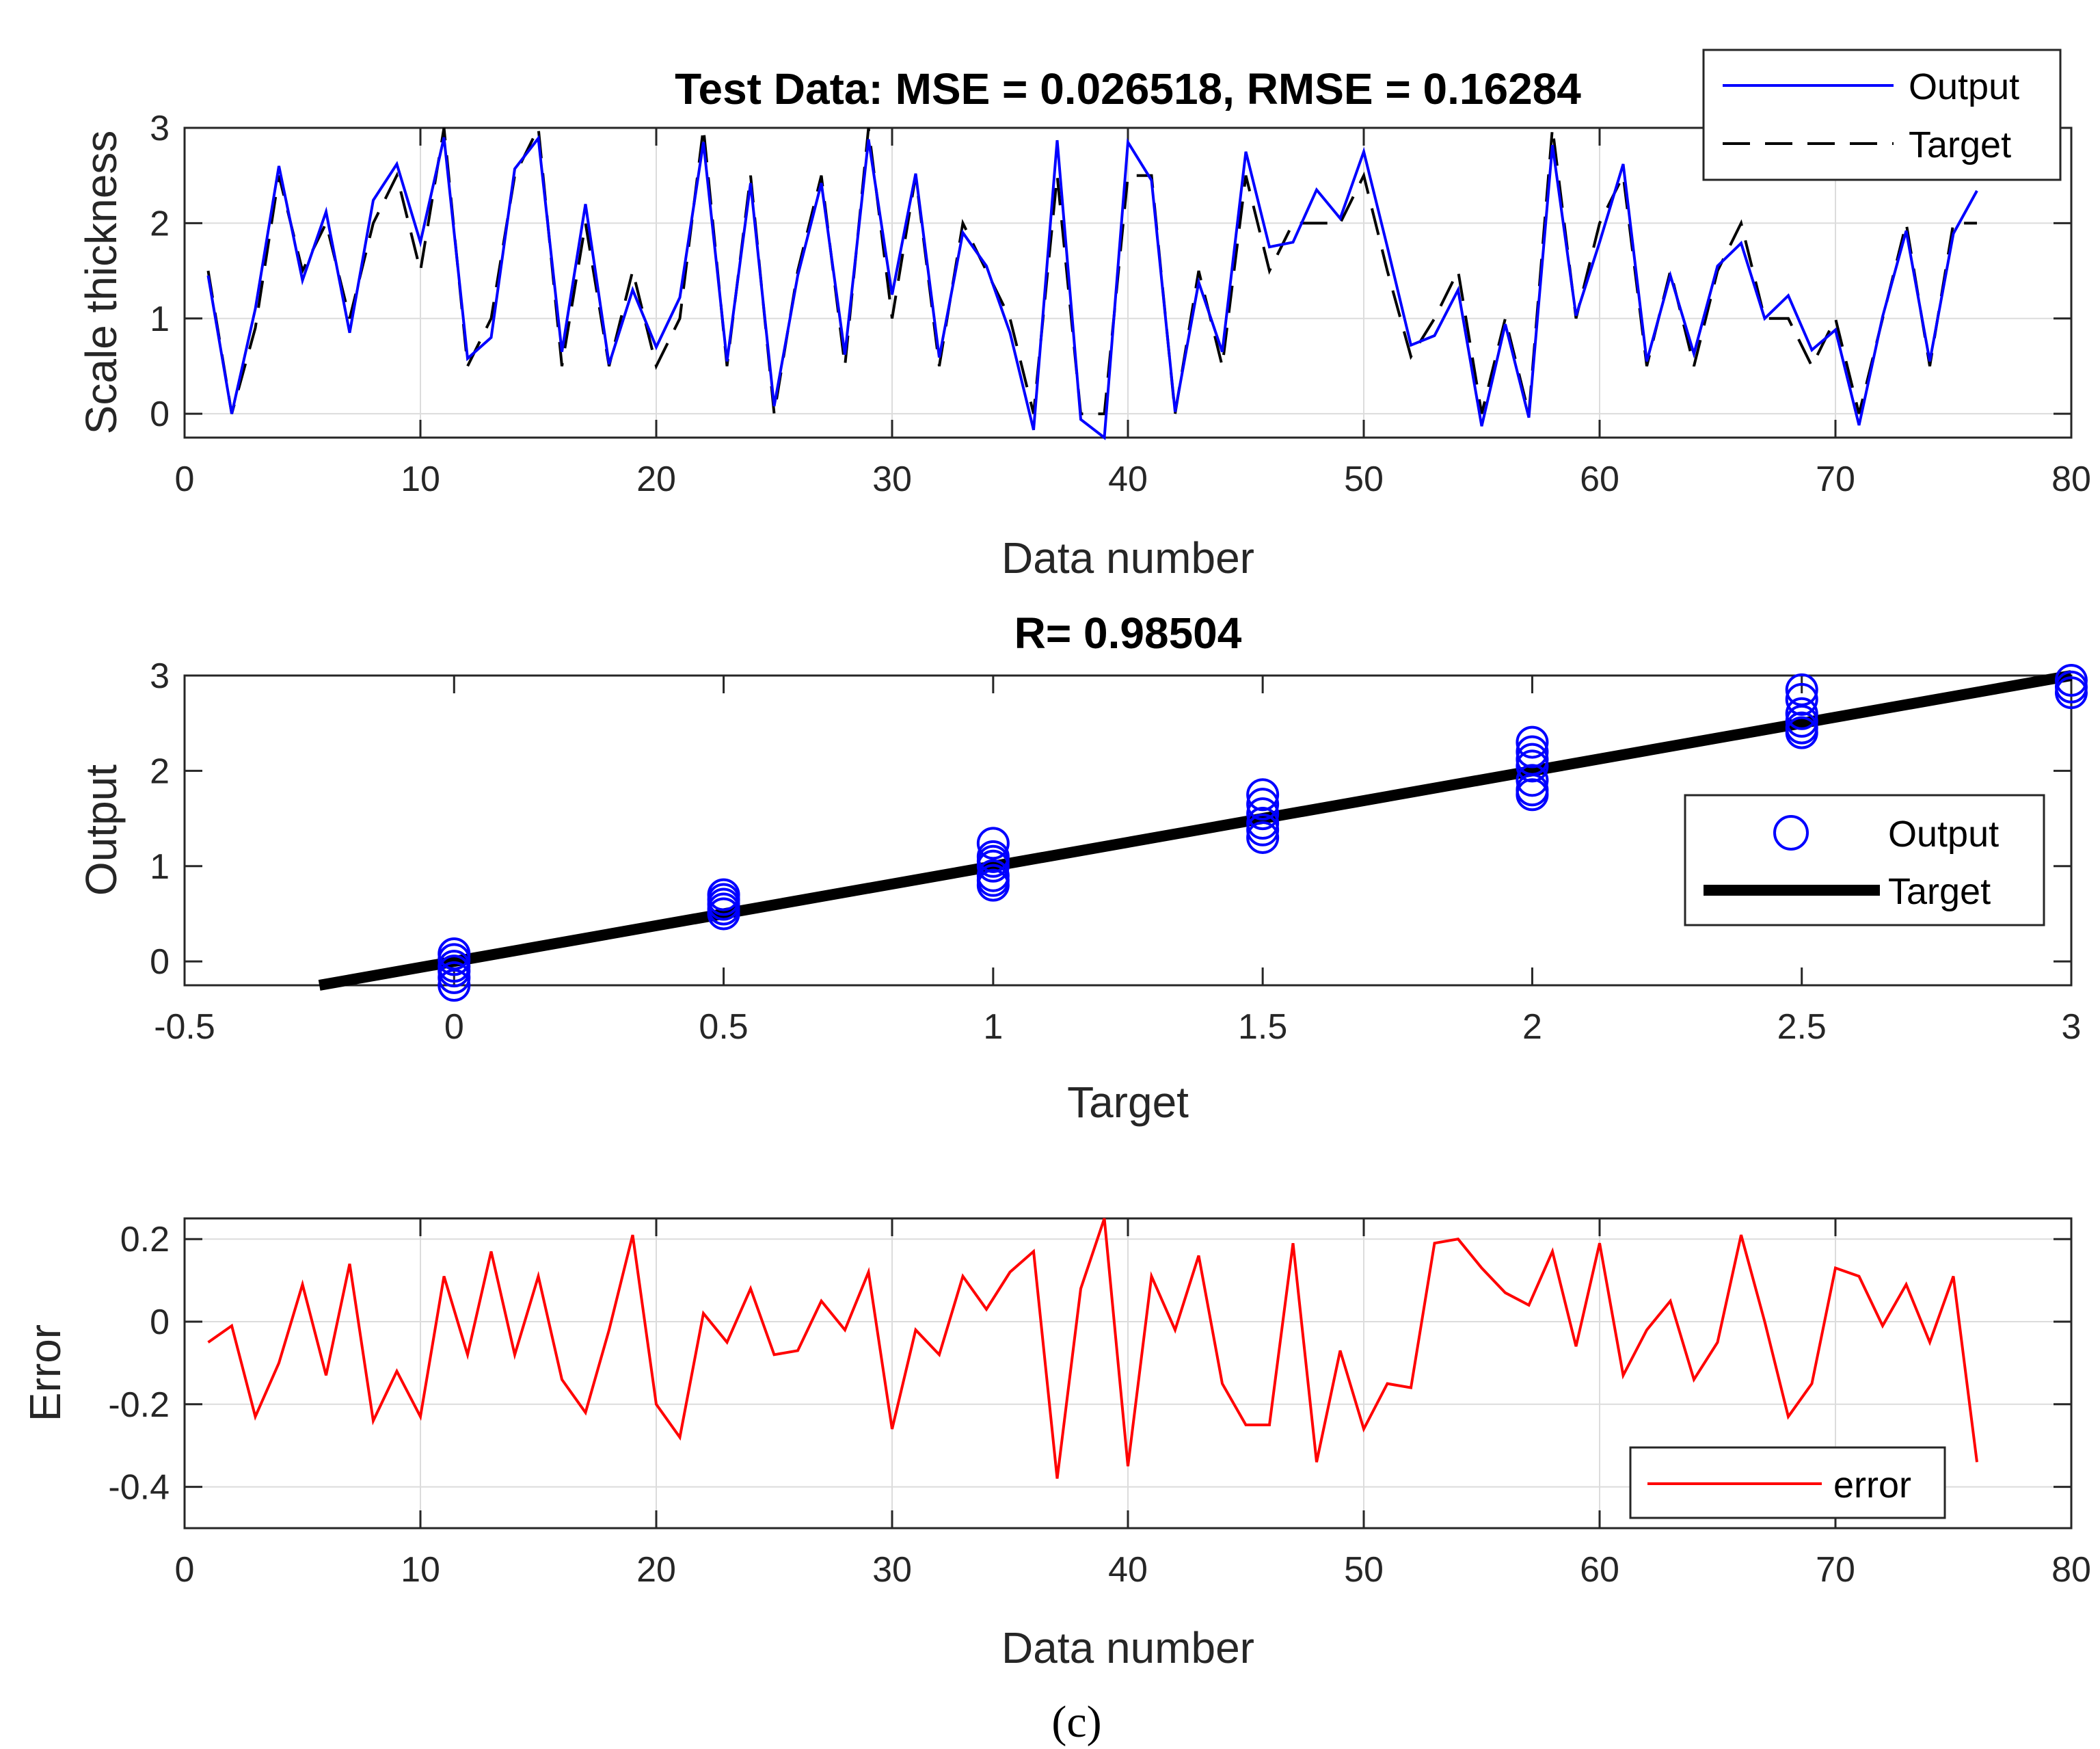  I want to click on panel3-series, so click(1092, 1348).